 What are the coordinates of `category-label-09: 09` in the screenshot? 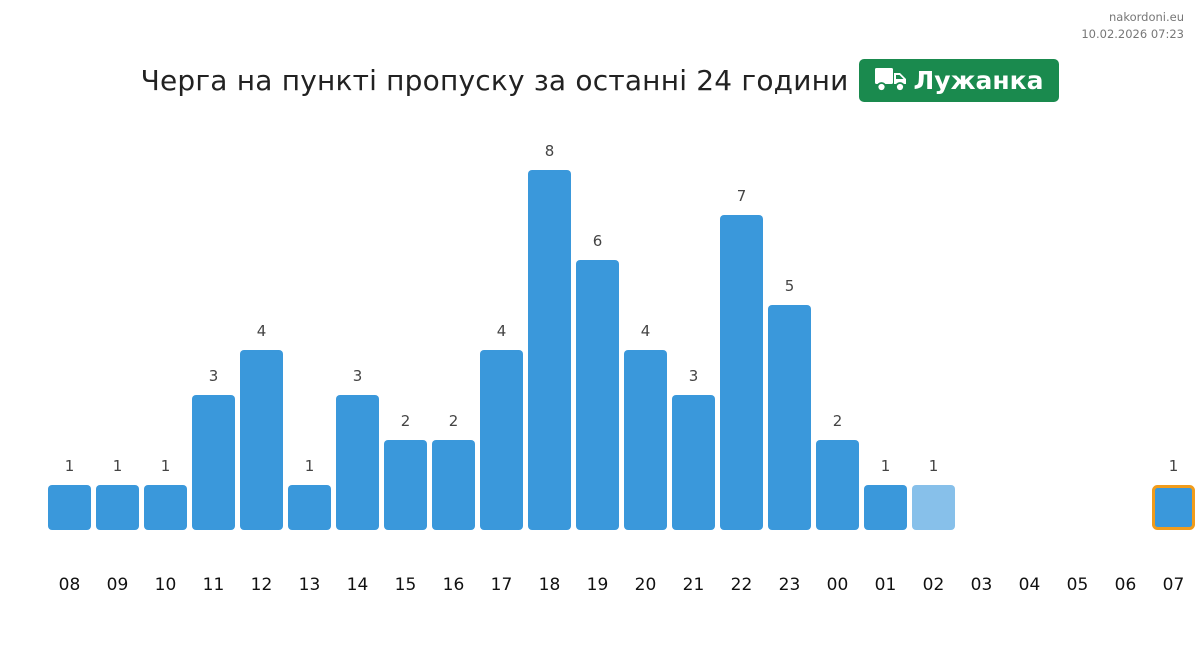 It's located at (118, 585).